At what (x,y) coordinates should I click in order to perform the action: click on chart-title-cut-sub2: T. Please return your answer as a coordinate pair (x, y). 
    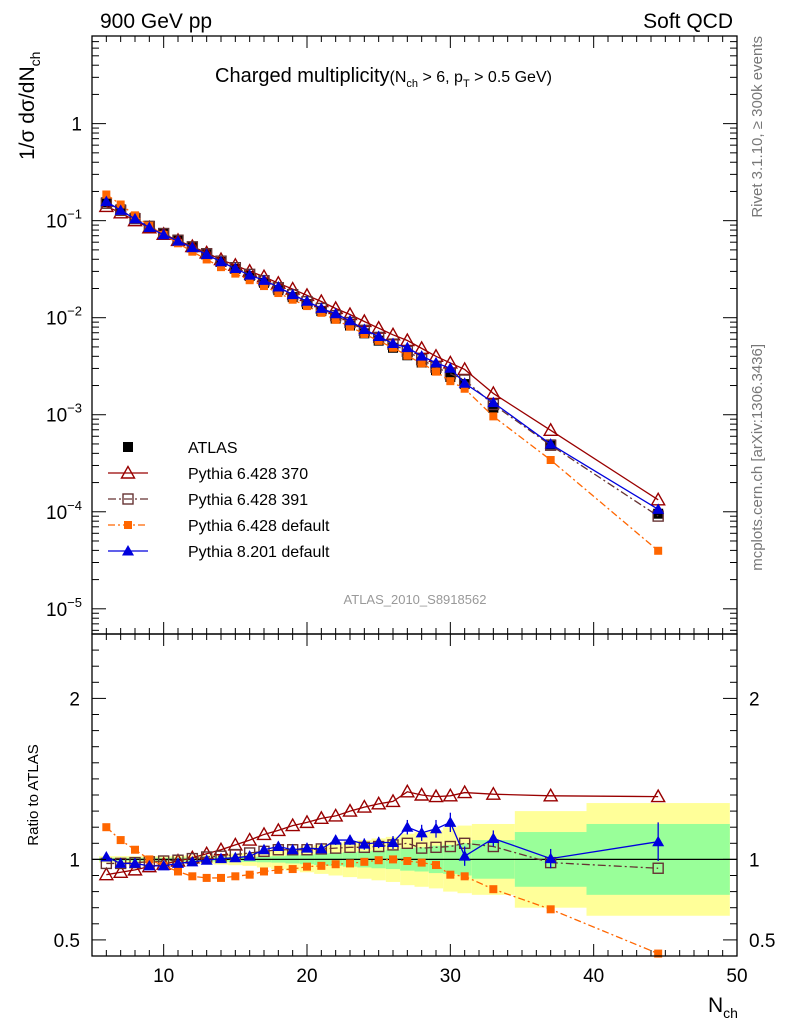
    Looking at the image, I should click on (466, 84).